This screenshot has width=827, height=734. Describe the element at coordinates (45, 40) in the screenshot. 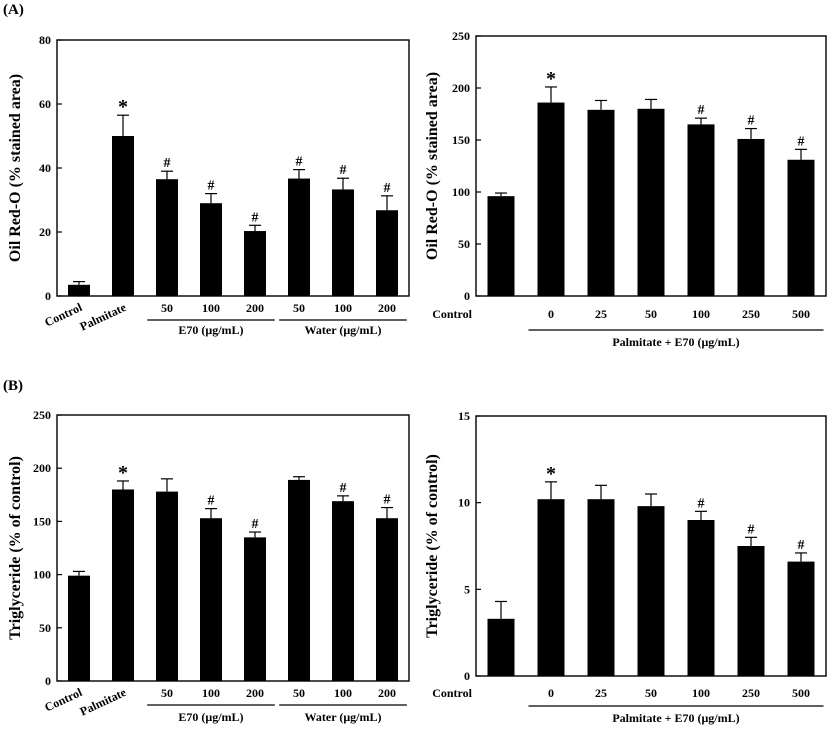

I see `y-tick-label: 80` at that location.